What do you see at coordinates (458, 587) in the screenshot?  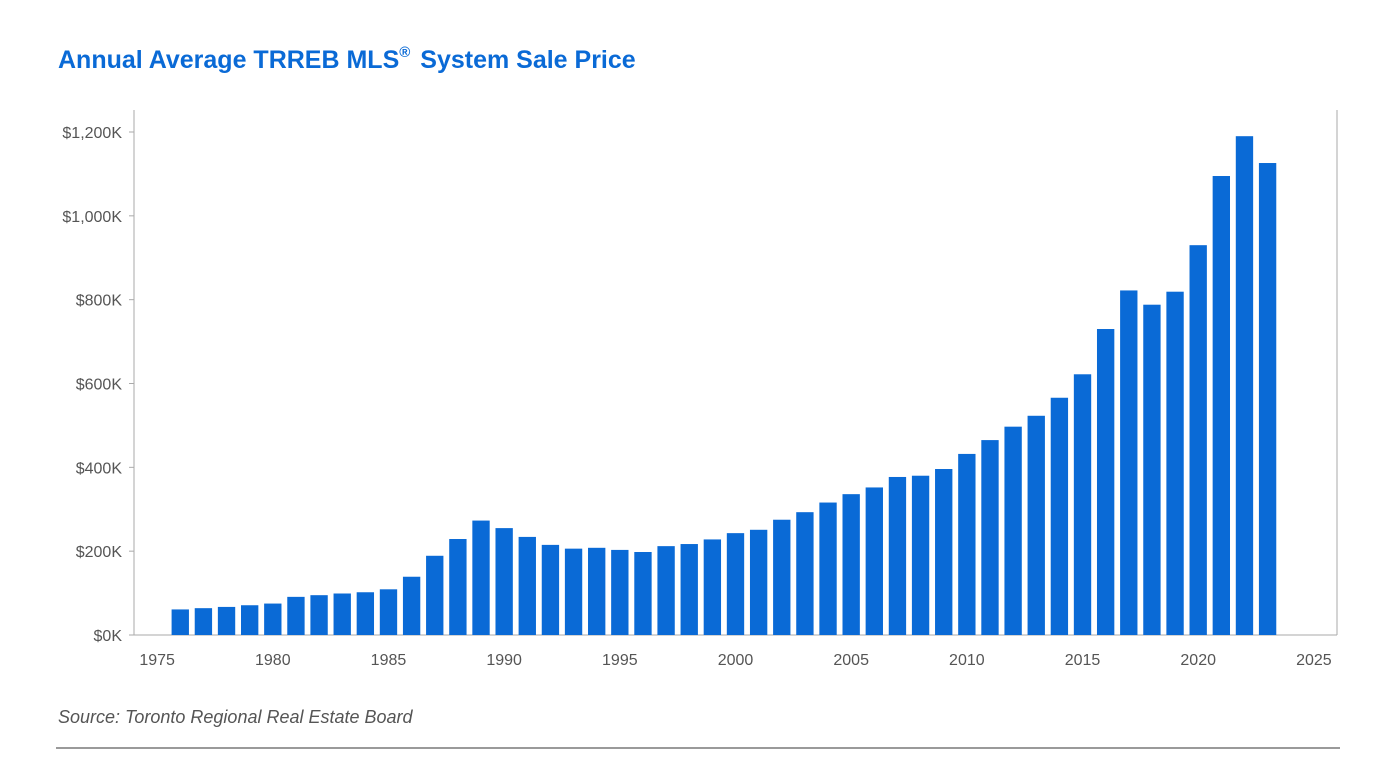 I see `bar-1988` at bounding box center [458, 587].